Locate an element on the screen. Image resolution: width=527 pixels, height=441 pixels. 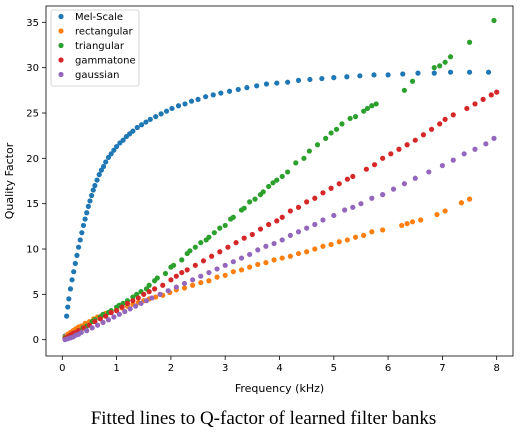
x-tick-label: 4 is located at coordinates (279, 368).